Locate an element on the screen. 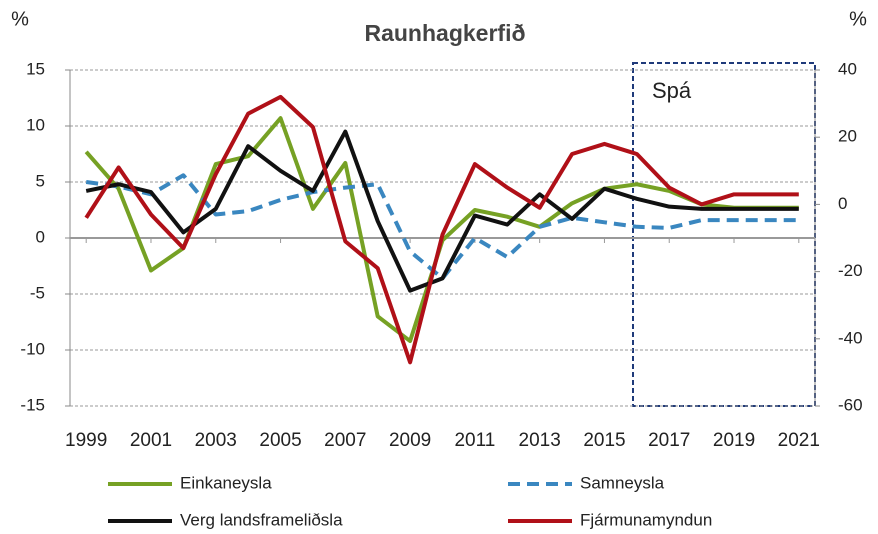 The image size is (878, 534). x-tick-label: 2011 is located at coordinates (474, 440).